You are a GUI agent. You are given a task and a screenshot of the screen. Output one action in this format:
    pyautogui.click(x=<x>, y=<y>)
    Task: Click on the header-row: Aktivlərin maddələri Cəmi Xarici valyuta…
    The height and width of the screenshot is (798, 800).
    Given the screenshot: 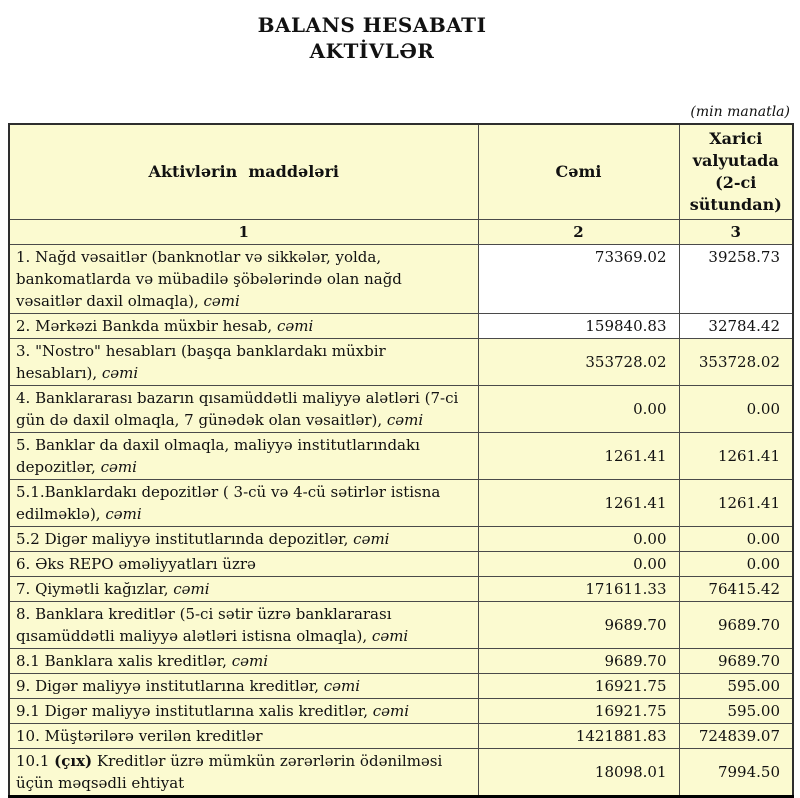 What is the action you would take?
    pyautogui.click(x=401, y=171)
    